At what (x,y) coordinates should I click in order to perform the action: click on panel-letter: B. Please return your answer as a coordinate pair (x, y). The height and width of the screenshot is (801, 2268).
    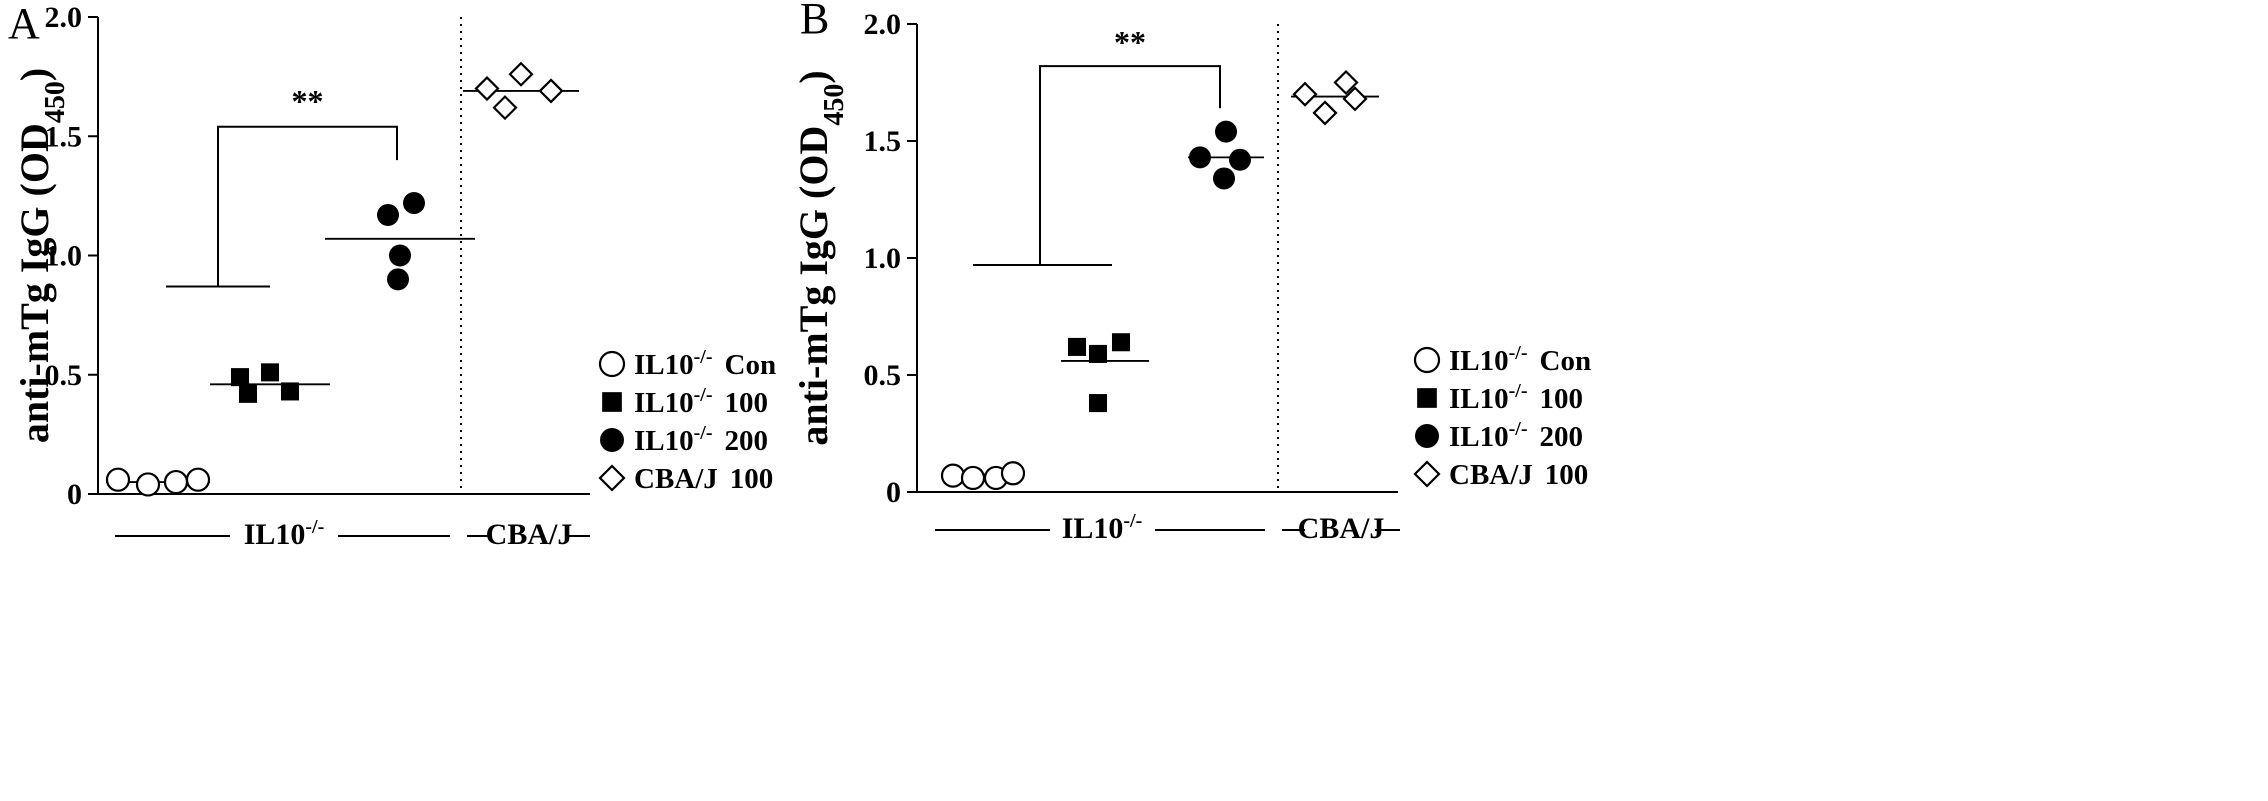
    Looking at the image, I should click on (814, 21).